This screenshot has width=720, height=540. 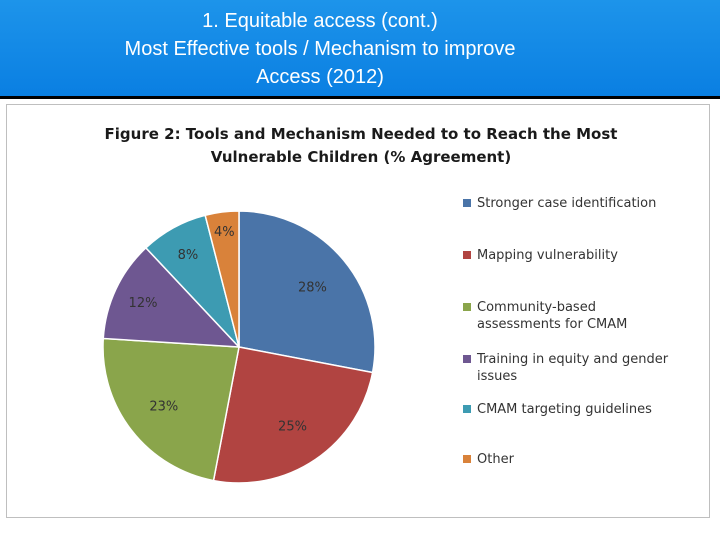 What do you see at coordinates (547, 255) in the screenshot?
I see `legend-label-2: Mapping vulnerability` at bounding box center [547, 255].